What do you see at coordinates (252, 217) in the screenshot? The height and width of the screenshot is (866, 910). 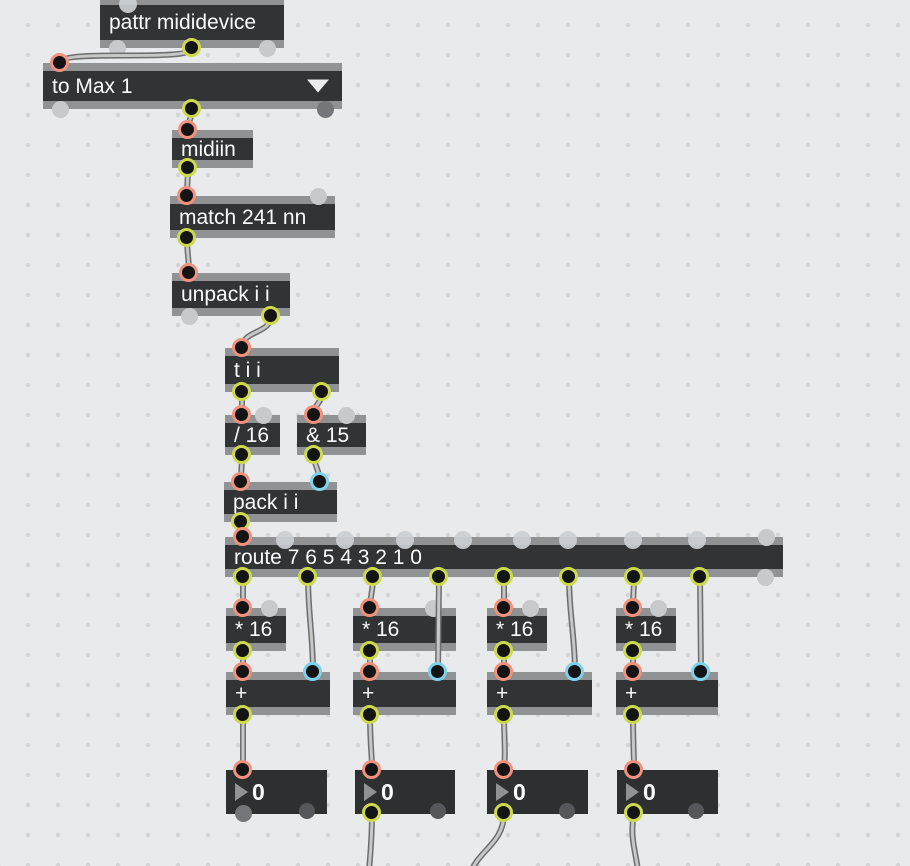 I see `object-box-match: match 241 nn` at bounding box center [252, 217].